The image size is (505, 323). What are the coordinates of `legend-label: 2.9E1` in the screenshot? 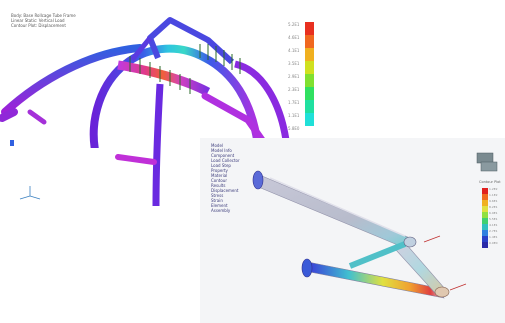 It's located at (294, 76).